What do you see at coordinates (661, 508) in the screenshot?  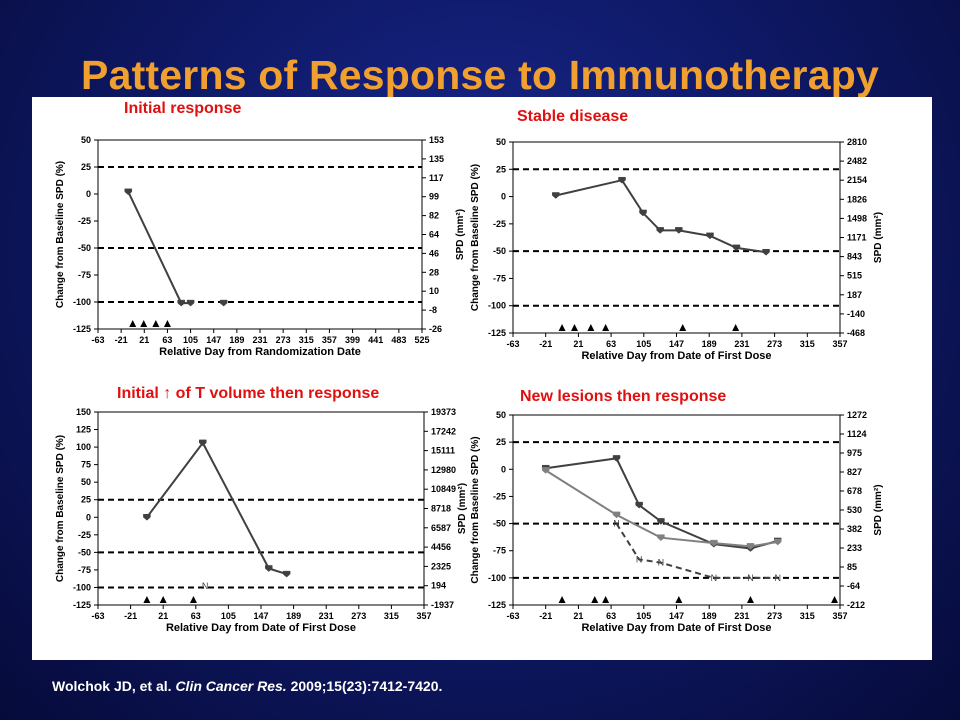 I see `chart3-series-1-line` at bounding box center [661, 508].